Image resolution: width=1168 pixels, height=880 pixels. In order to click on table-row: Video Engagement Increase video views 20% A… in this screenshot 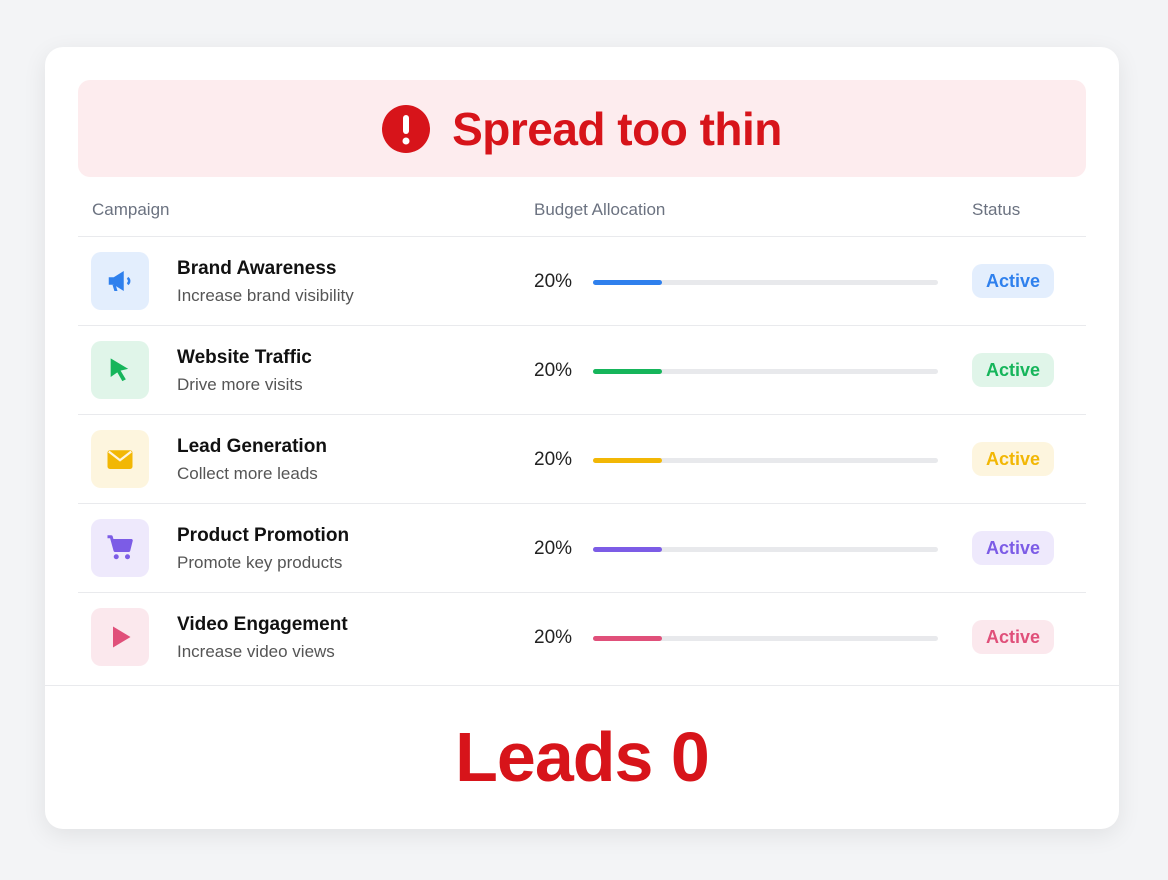, I will do `click(582, 637)`.